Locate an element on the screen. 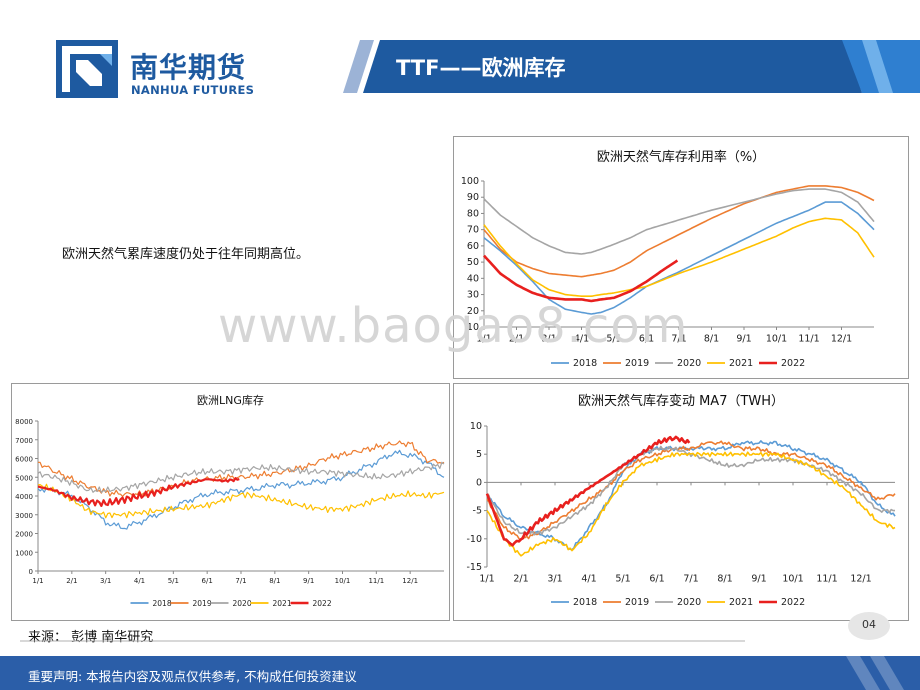  y-tick-label: 100 is located at coordinates (470, 181).